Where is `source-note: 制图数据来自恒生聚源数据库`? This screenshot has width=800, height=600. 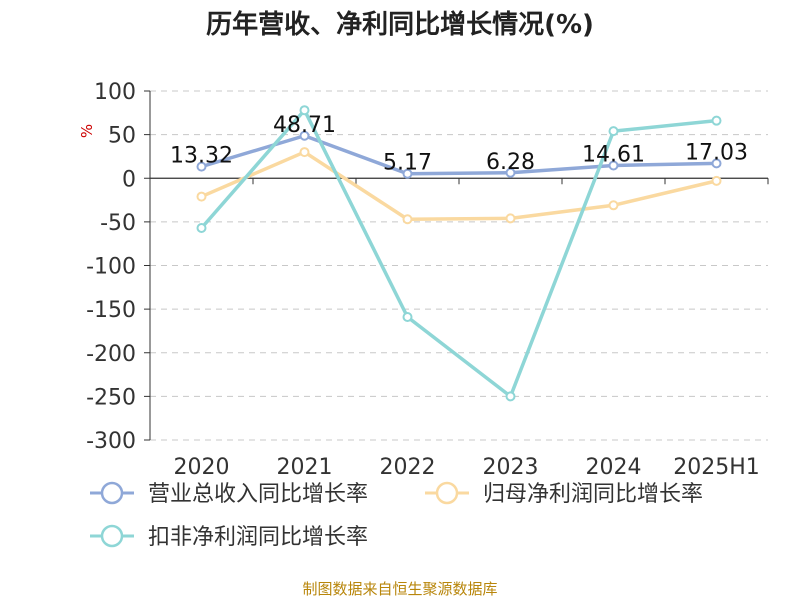
source-note: 制图数据来自恒生聚源数据库 is located at coordinates (399, 589).